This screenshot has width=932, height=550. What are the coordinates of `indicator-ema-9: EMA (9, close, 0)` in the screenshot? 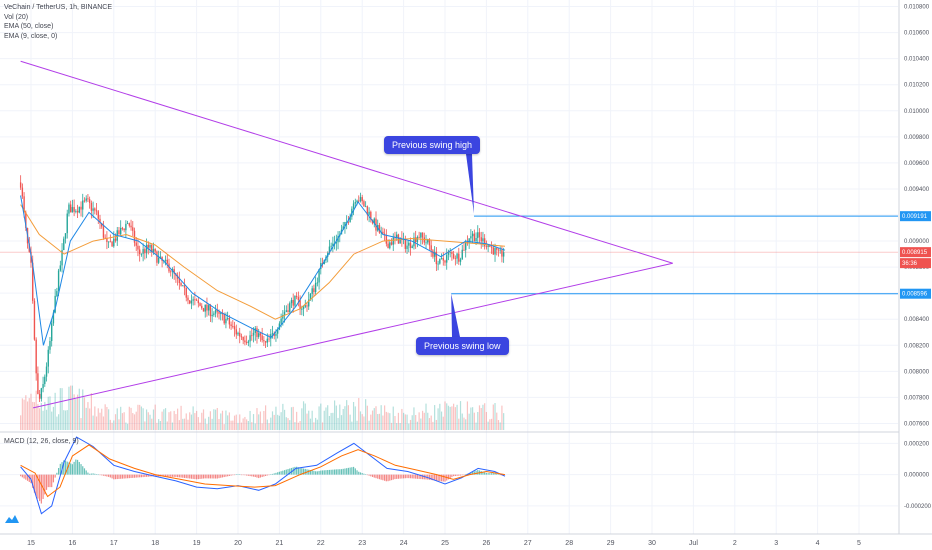 It's located at (31, 36).